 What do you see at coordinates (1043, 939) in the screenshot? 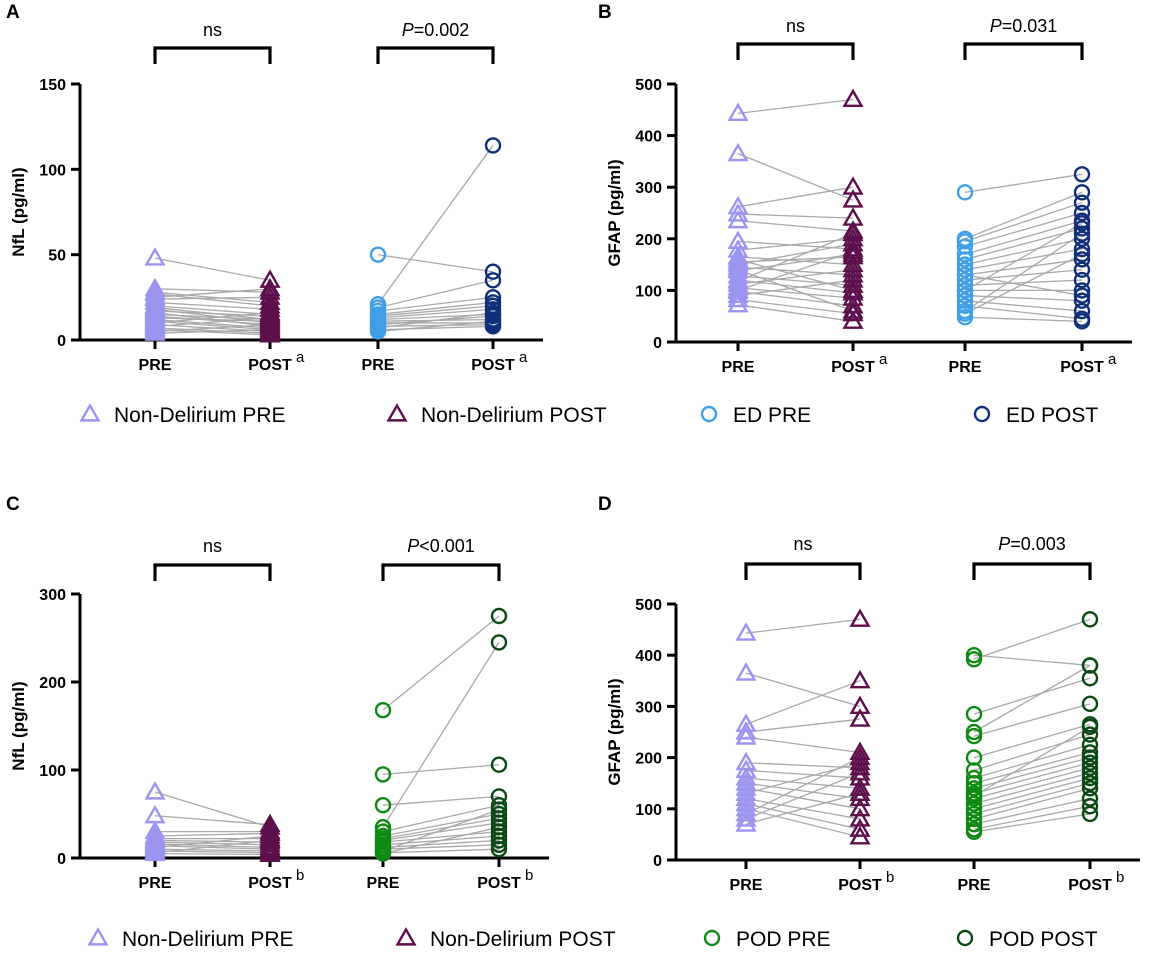
I see `legend-label: POD POST` at bounding box center [1043, 939].